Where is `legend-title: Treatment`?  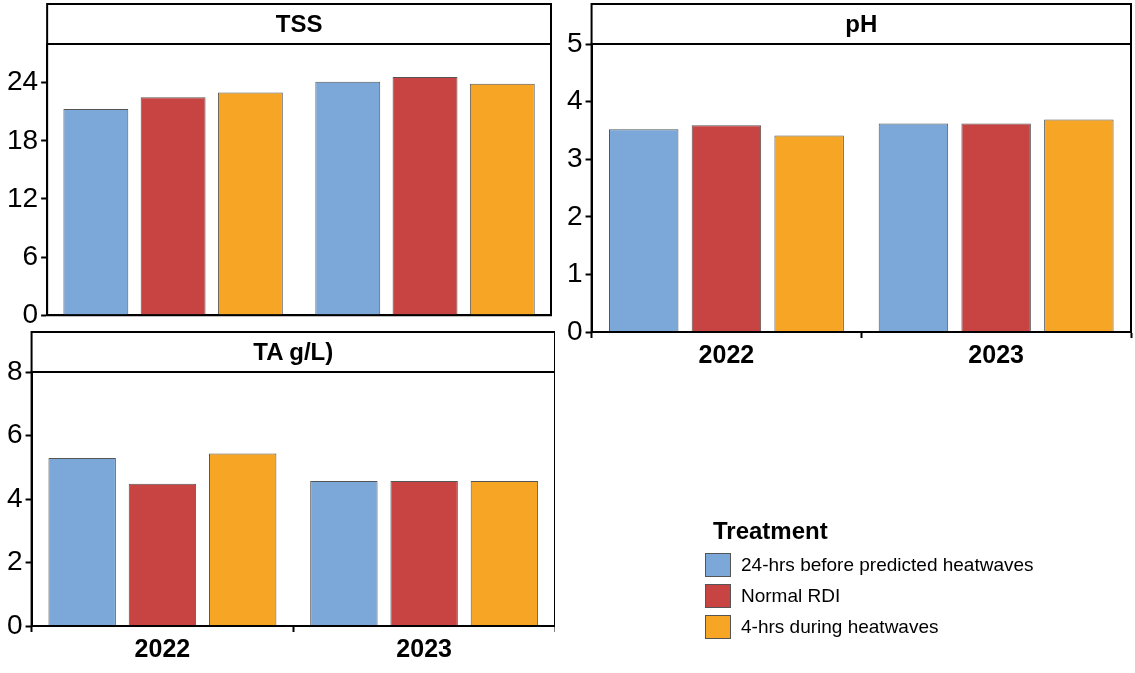 legend-title: Treatment is located at coordinates (771, 531).